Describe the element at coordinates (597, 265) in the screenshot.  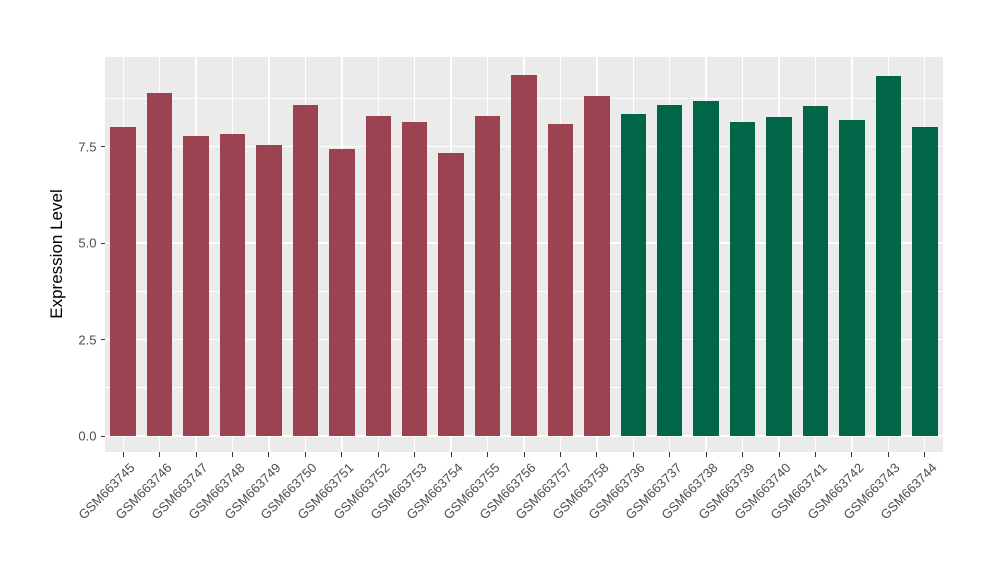
I see `bar-GSM663758` at that location.